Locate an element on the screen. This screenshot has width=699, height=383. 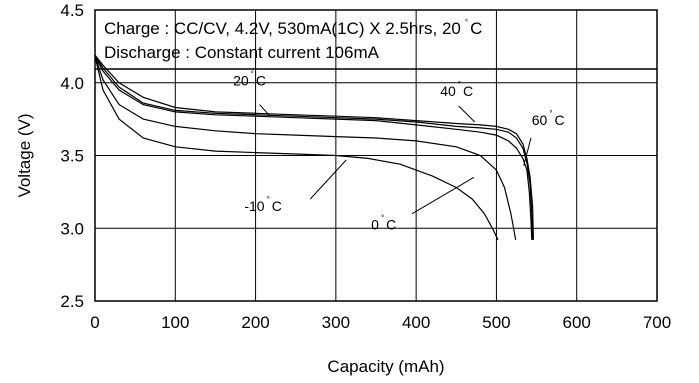
curve-label: 20 ° C is located at coordinates (249, 79).